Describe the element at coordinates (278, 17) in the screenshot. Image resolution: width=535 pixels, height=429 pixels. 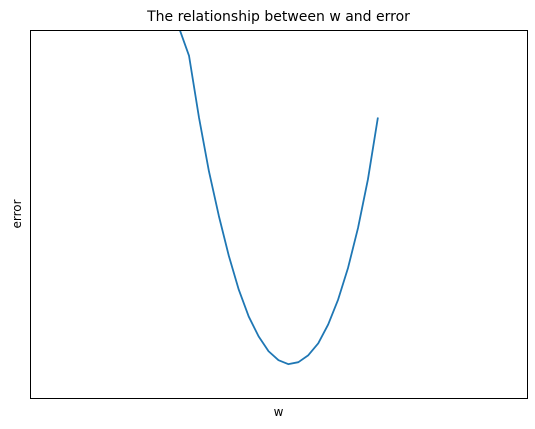
I see `chart-title: The relationship between w and error` at that location.